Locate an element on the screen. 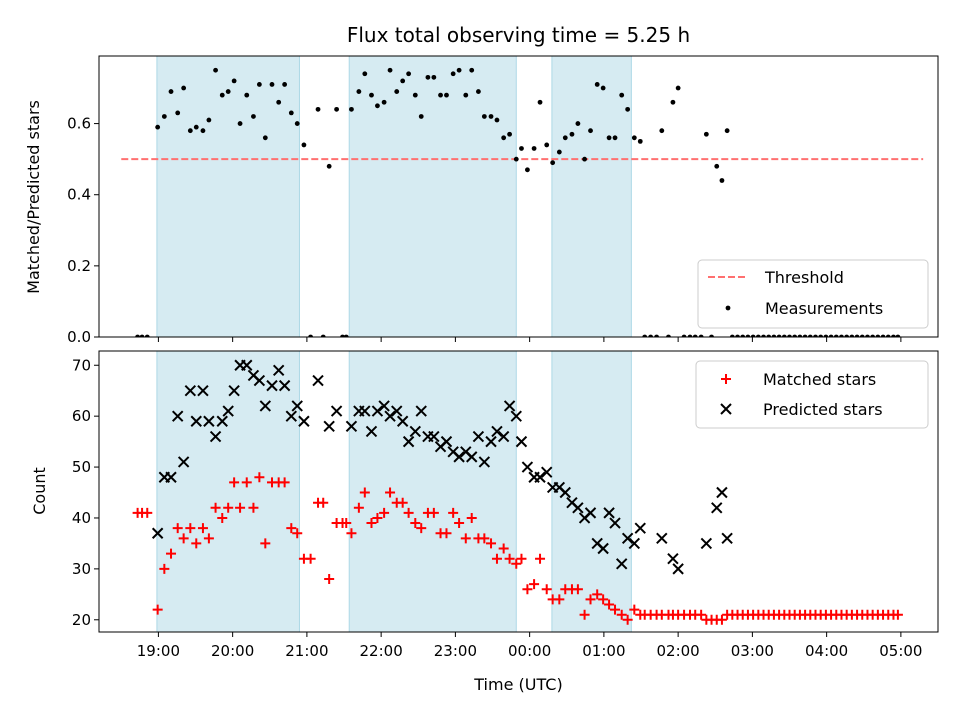  x-tick-label: 00:00 is located at coordinates (529, 651).